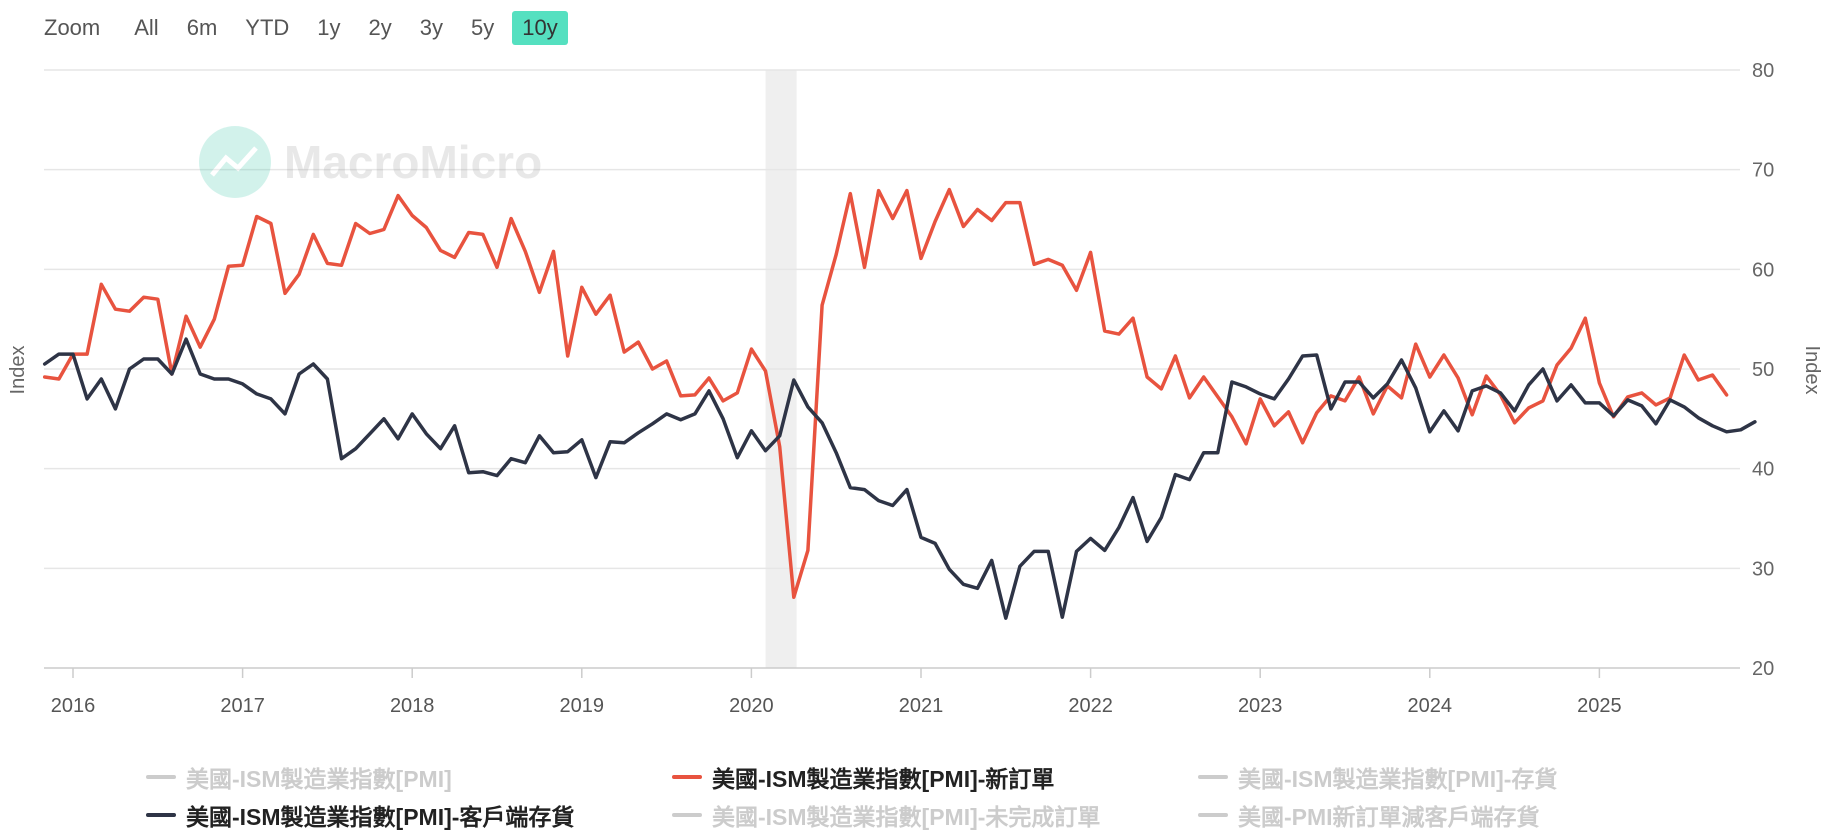 Image resolution: width=1832 pixels, height=837 pixels. I want to click on y-tick-label: 80, so click(1763, 71).